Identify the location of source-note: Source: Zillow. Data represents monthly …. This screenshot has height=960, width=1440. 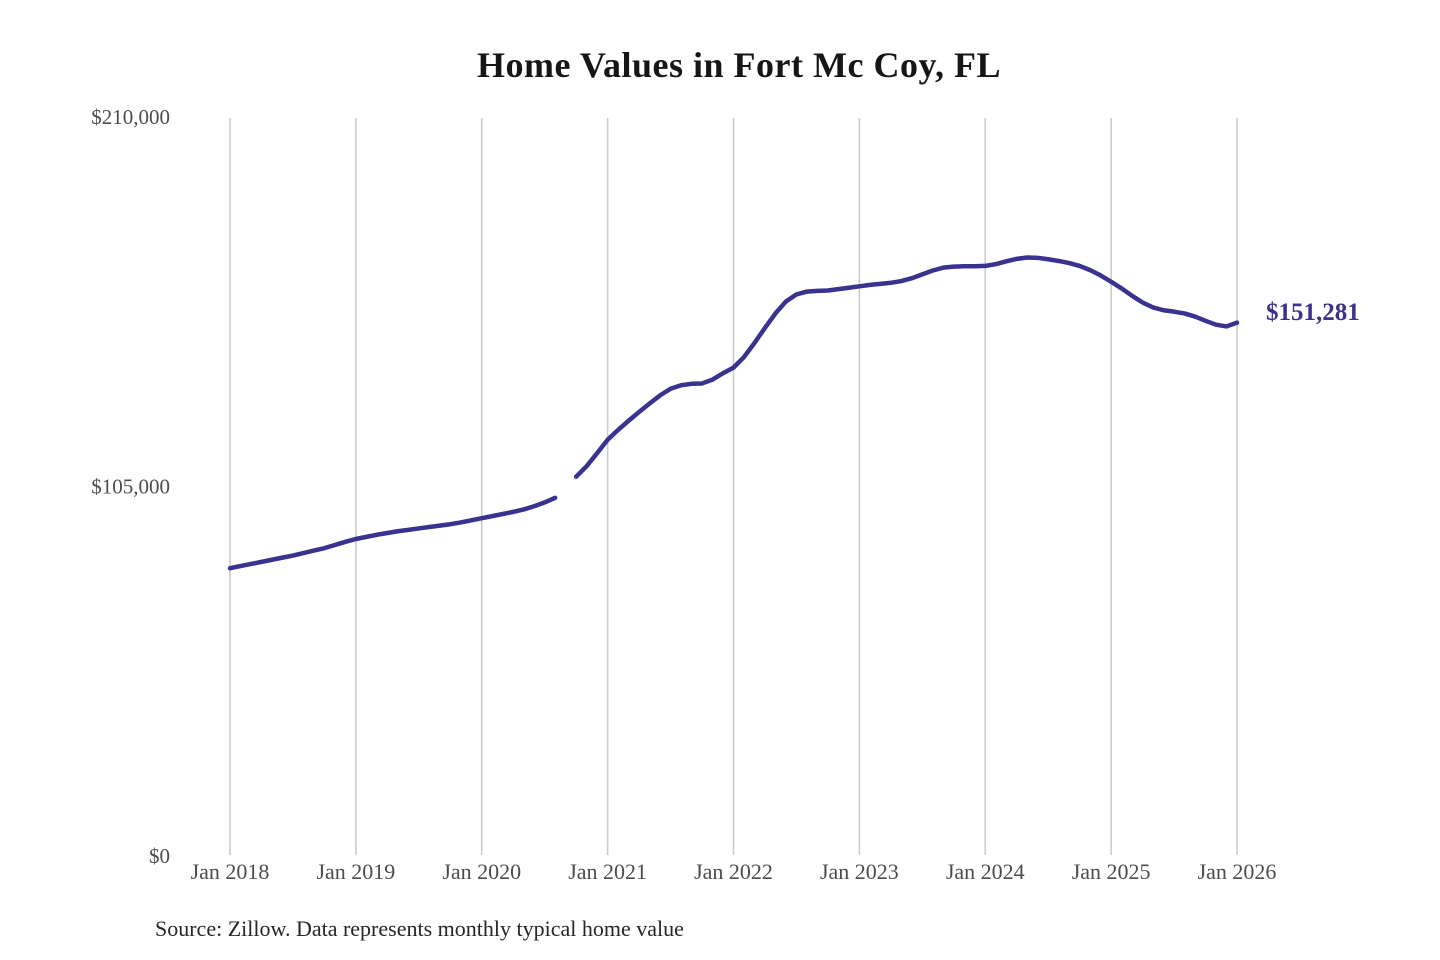
(419, 928).